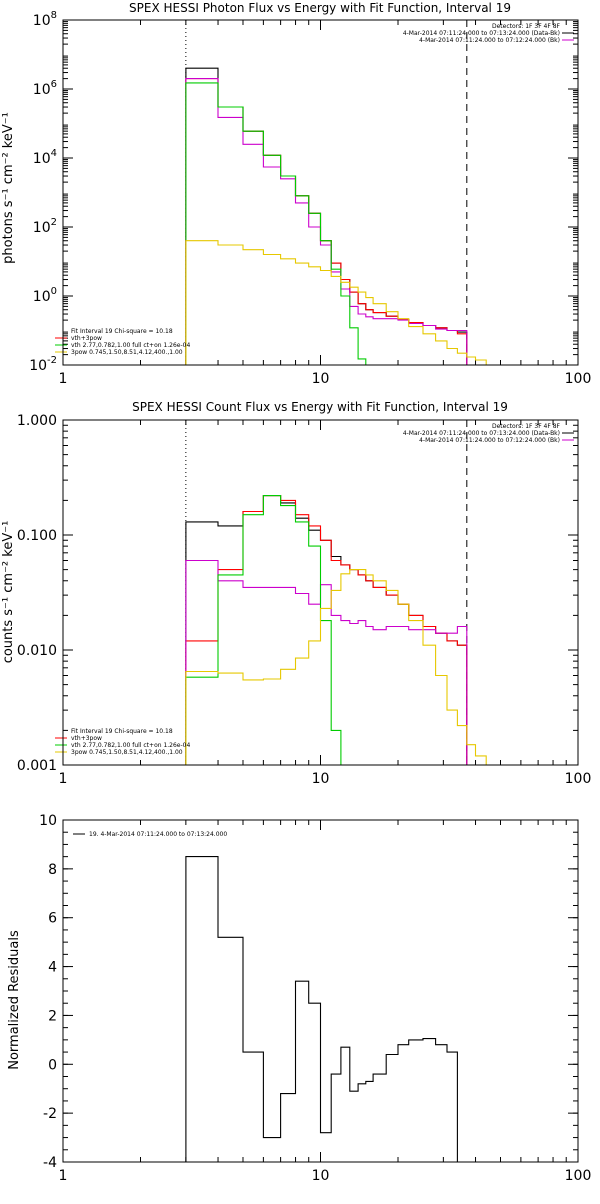 This screenshot has width=600, height=1204. What do you see at coordinates (52, 1016) in the screenshot?
I see `y-tick-label: 2` at bounding box center [52, 1016].